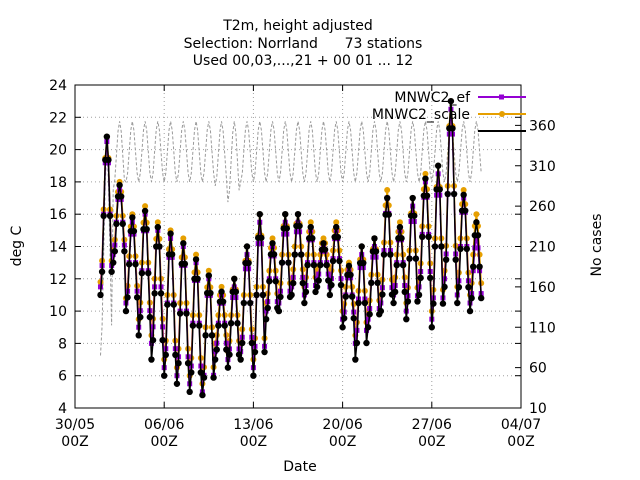 This screenshot has height=480, width=640. I want to click on y-tick-label: 10, so click(58, 312).